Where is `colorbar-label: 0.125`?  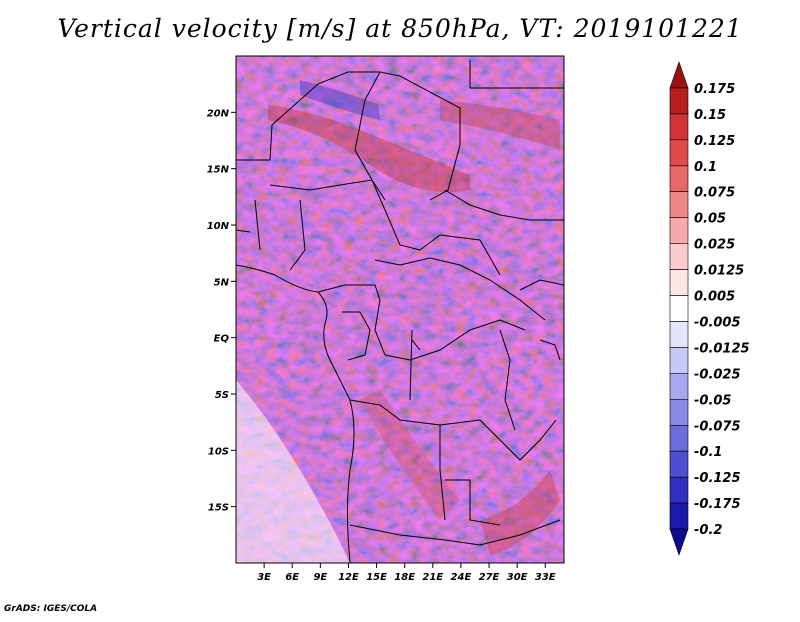 colorbar-label: 0.125 is located at coordinates (714, 141).